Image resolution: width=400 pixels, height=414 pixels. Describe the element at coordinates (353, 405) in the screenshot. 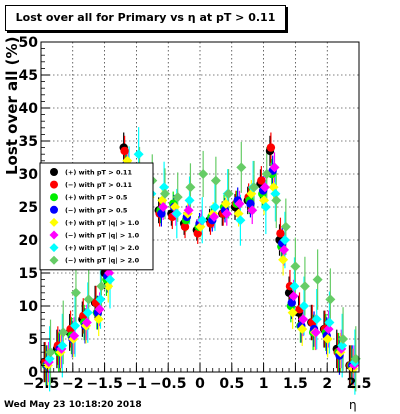

I see `x-axis-label: η` at that location.